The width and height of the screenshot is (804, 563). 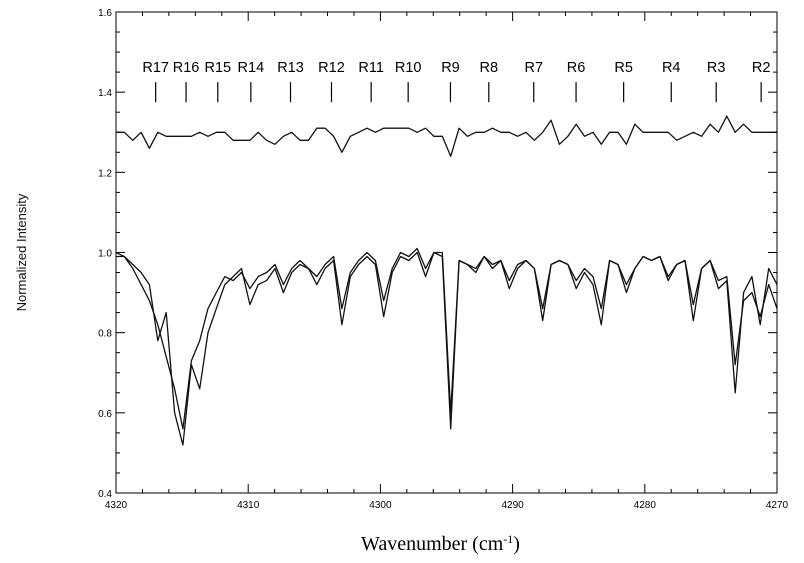 What do you see at coordinates (432, 544) in the screenshot?
I see `x-axis-label-text: Wavenumber (cm` at bounding box center [432, 544].